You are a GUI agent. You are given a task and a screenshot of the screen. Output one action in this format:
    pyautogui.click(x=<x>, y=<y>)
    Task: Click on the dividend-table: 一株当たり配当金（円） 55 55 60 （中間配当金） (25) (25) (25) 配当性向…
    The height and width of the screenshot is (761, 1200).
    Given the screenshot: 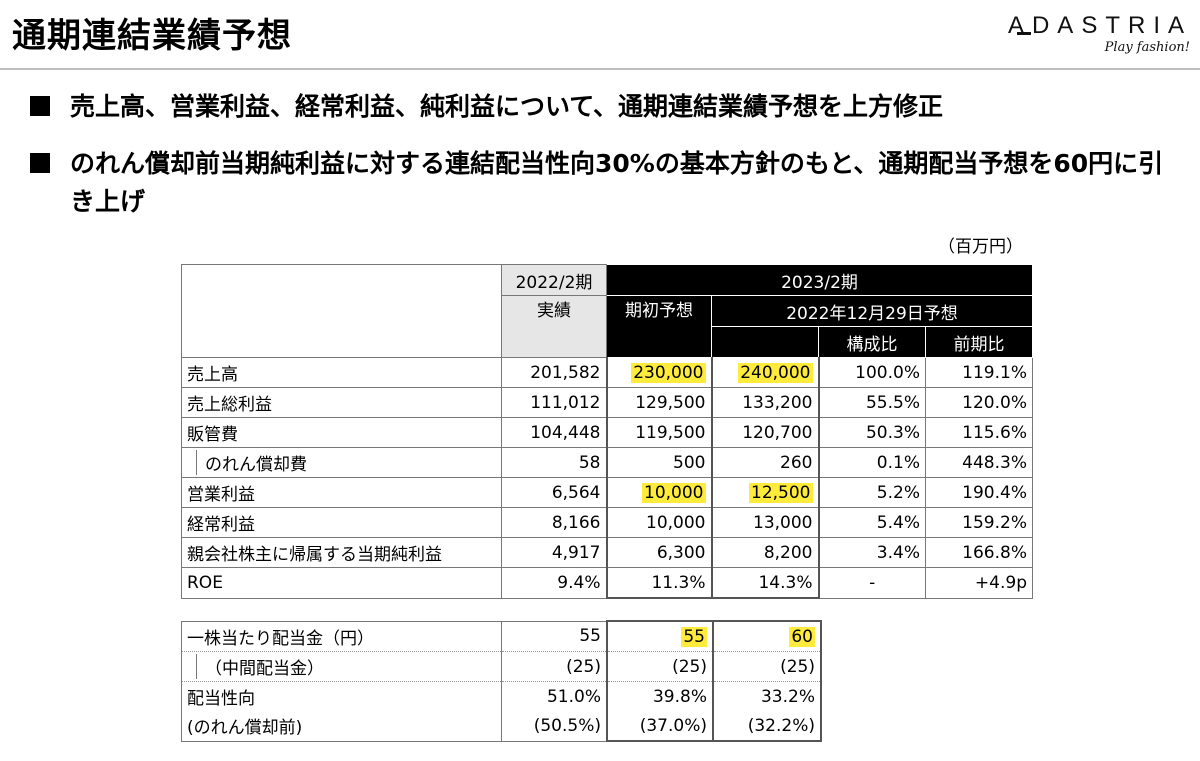 What is the action you would take?
    pyautogui.click(x=501, y=681)
    